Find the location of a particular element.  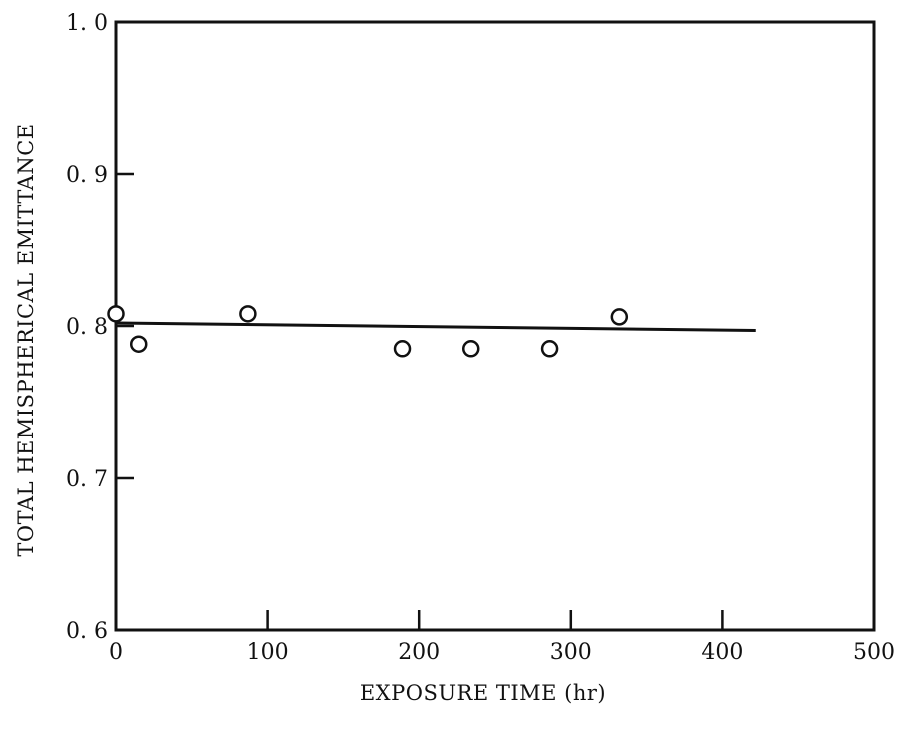

data-points is located at coordinates (368, 331).